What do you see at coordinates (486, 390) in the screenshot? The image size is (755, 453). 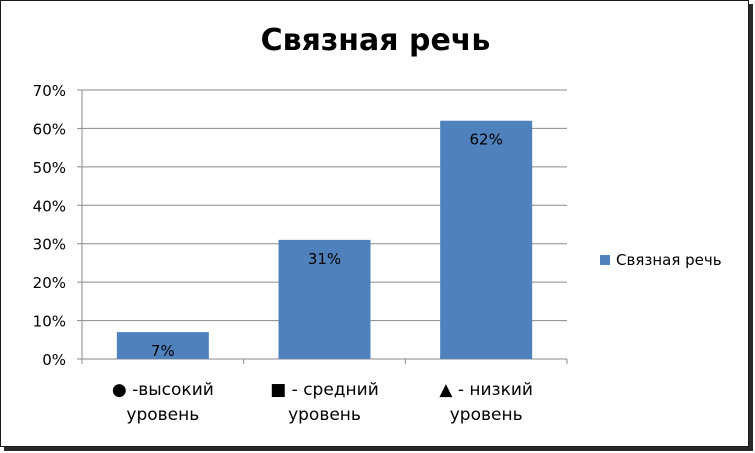 I see `category-label: ▲ - низкий` at bounding box center [486, 390].